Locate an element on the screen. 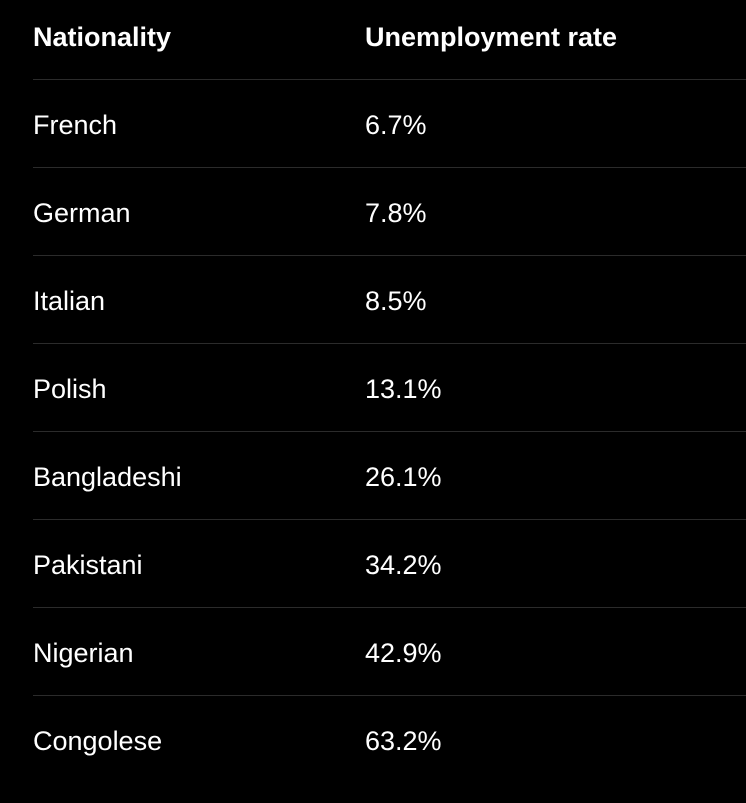  nationality-cell: German is located at coordinates (82, 213).